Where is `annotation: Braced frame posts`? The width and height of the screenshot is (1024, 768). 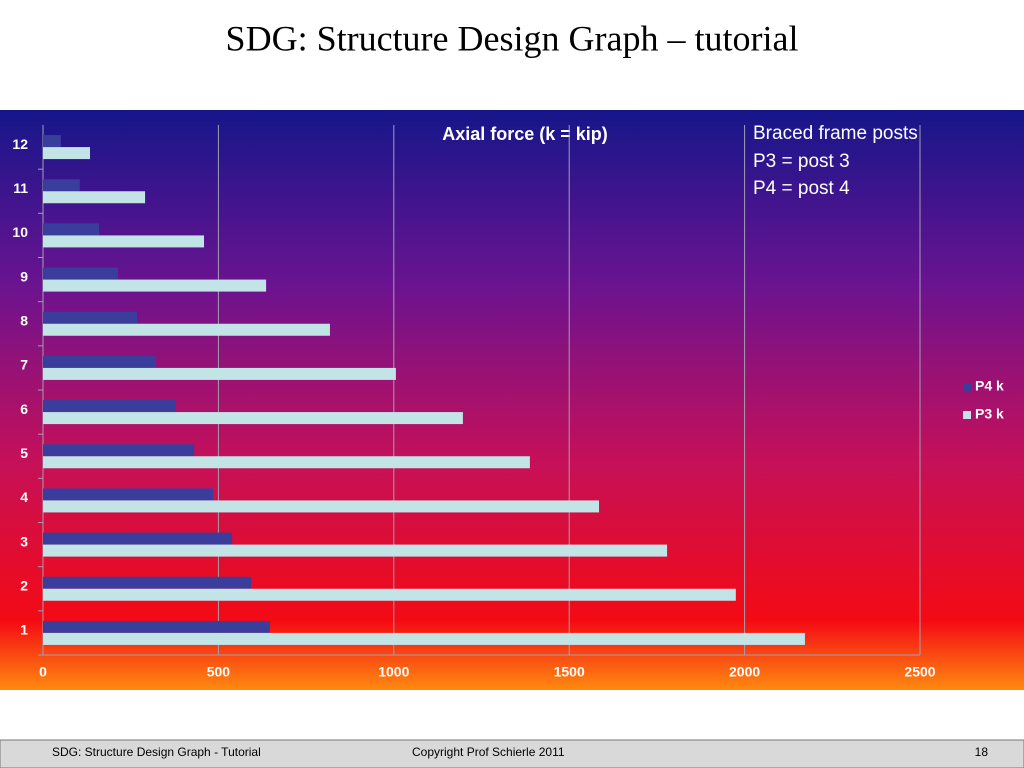 annotation: Braced frame posts is located at coordinates (835, 133).